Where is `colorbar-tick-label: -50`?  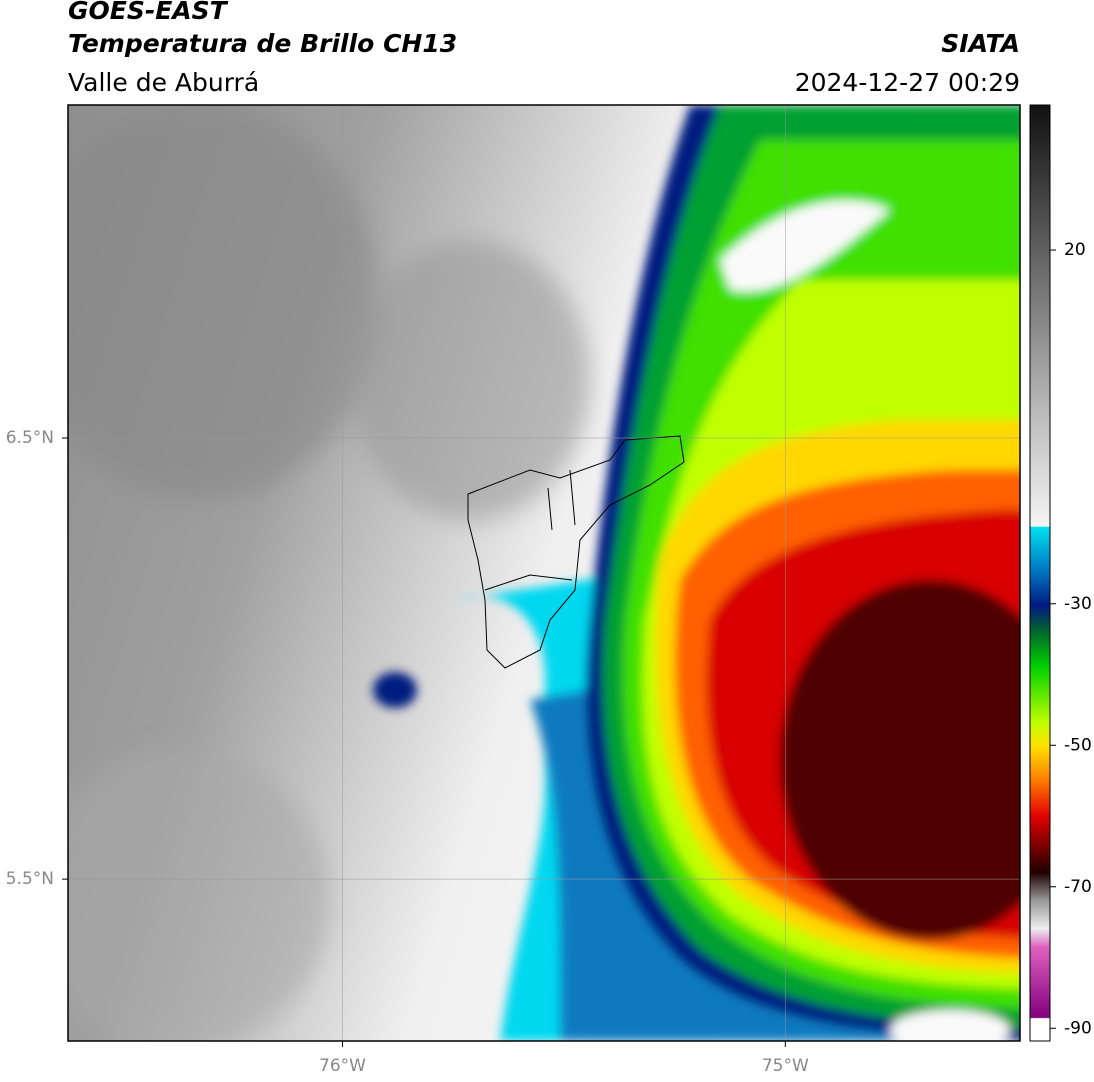 colorbar-tick-label: -50 is located at coordinates (1078, 745).